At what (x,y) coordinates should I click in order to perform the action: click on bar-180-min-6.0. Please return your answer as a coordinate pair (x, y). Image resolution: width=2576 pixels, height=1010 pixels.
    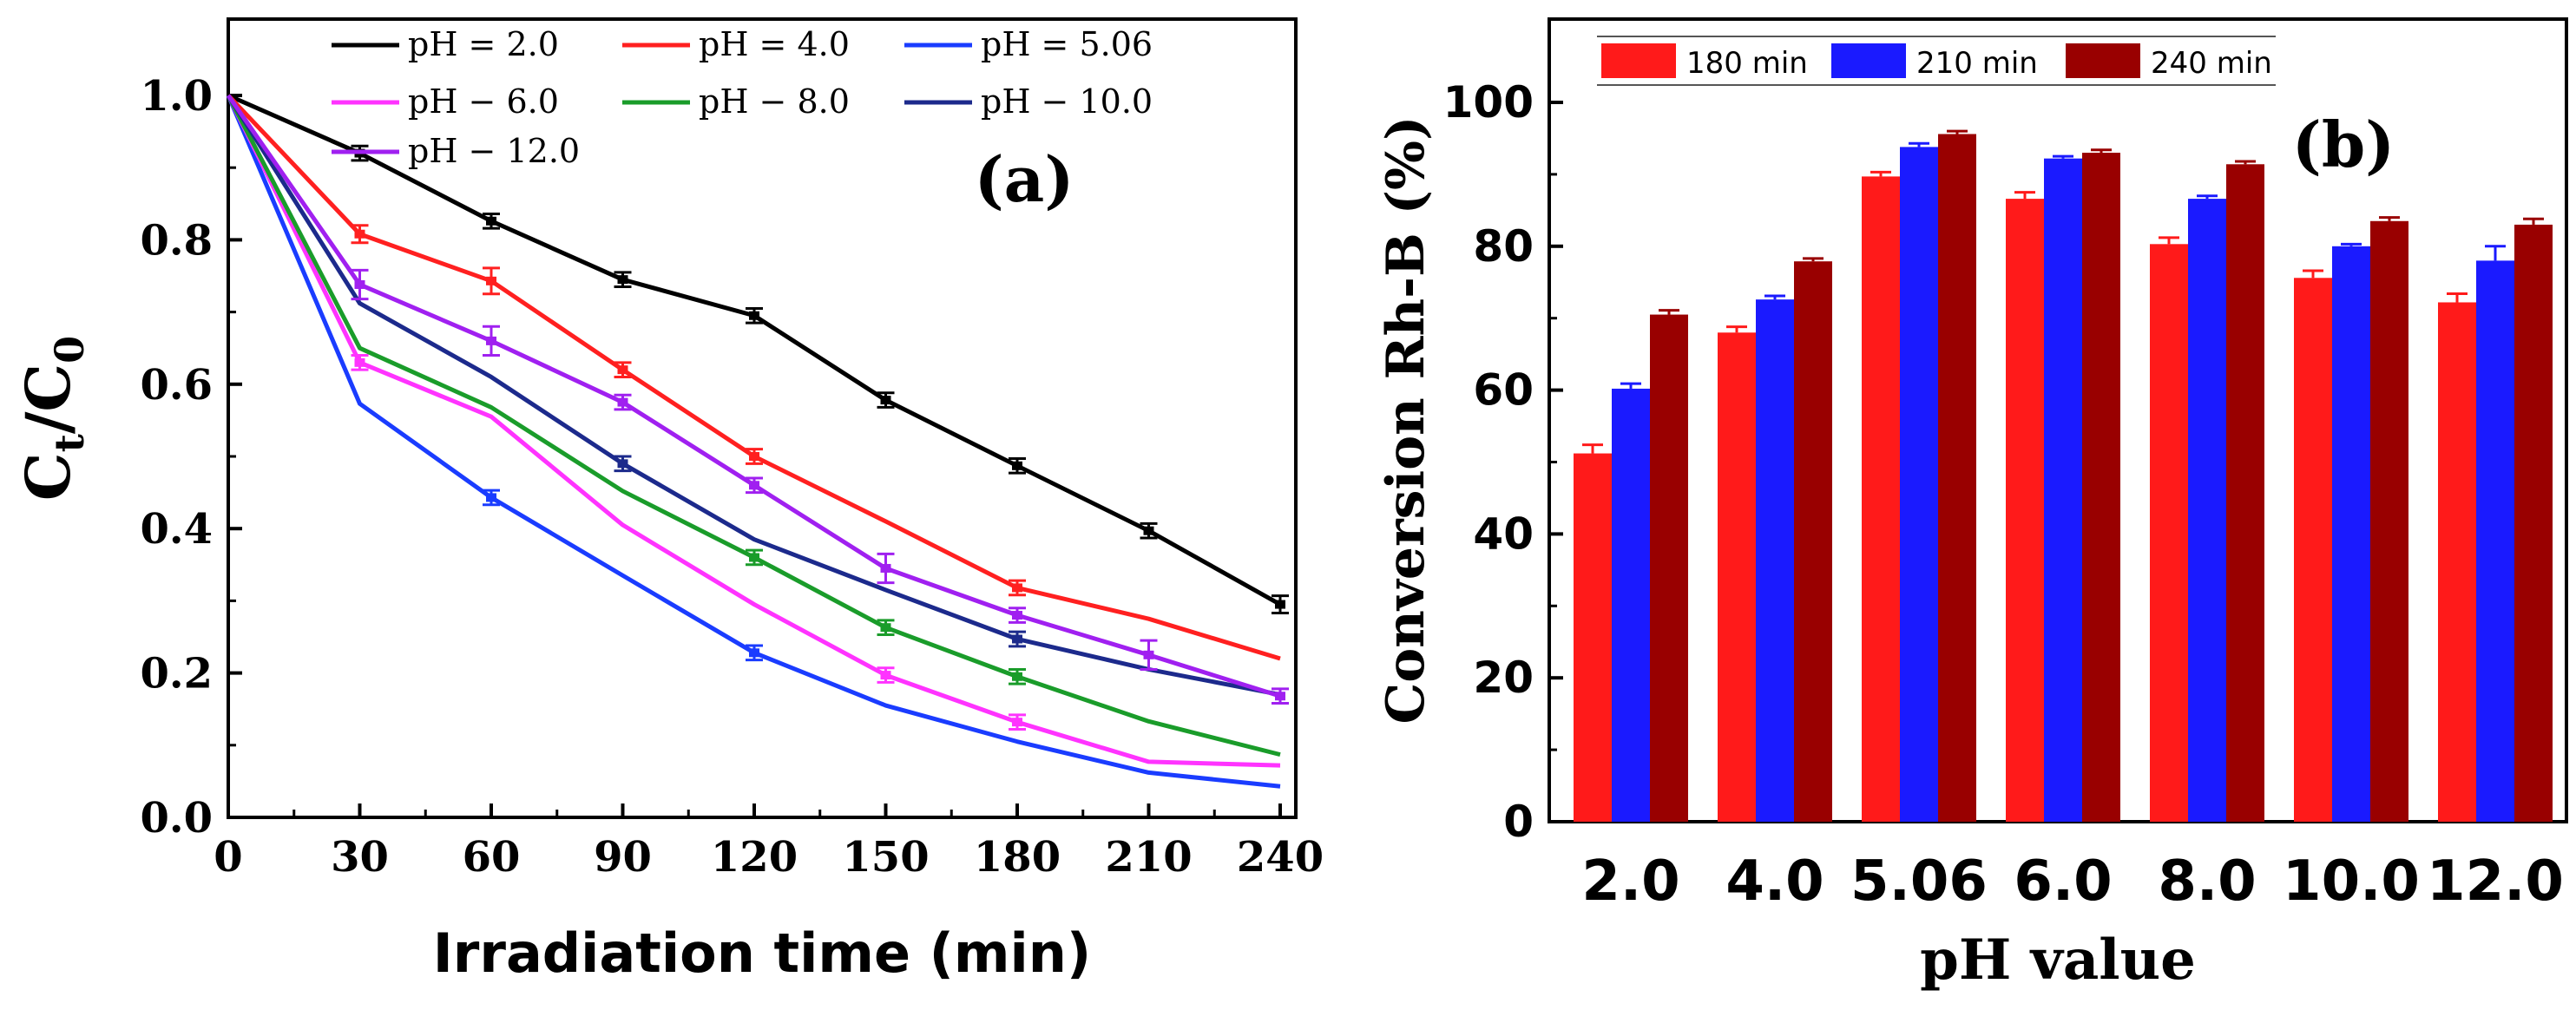
    Looking at the image, I should click on (2025, 510).